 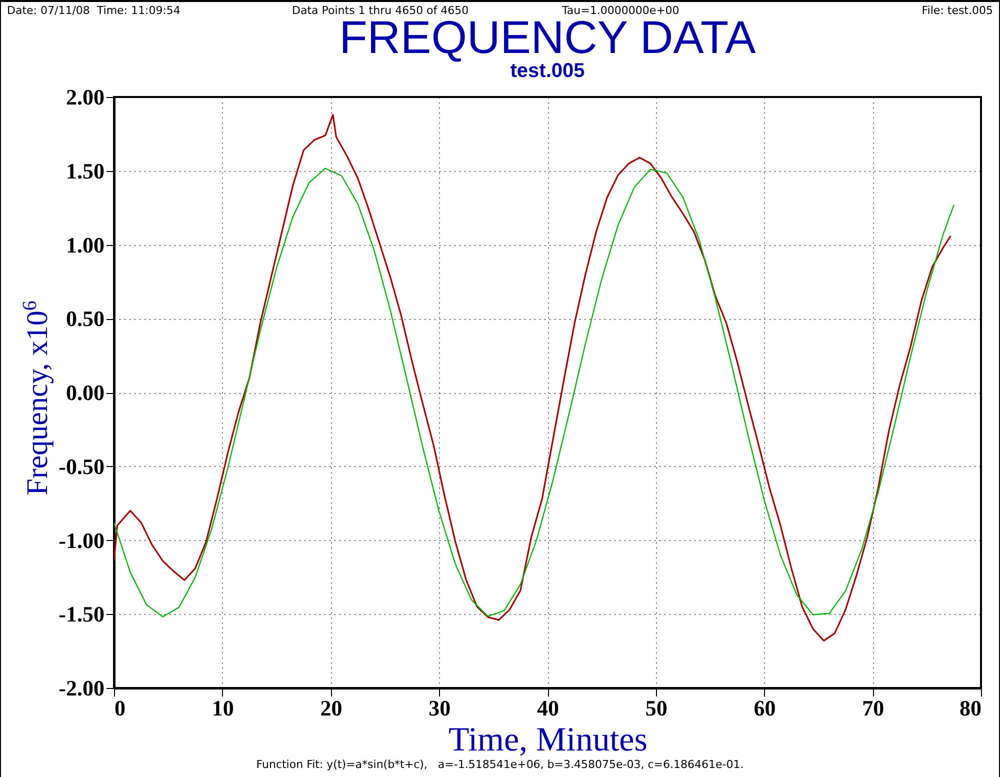 I want to click on text: Tau=1.0000000e+00, so click(x=621, y=10).